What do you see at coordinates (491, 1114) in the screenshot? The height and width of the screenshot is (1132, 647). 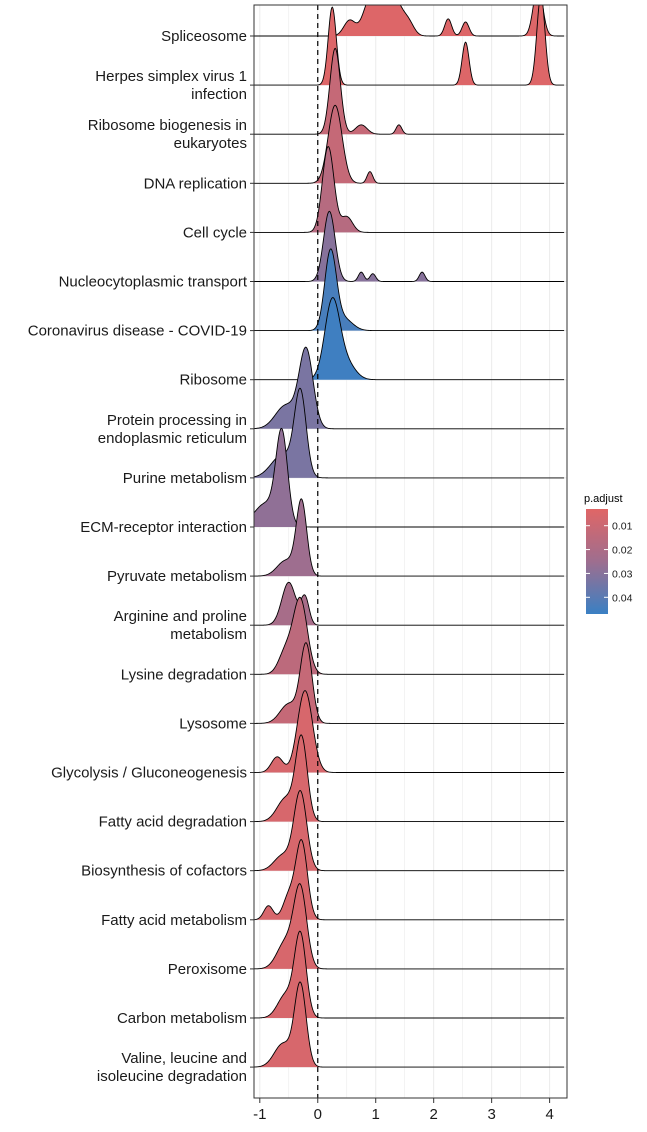 I see `x-tick-label: 3` at bounding box center [491, 1114].